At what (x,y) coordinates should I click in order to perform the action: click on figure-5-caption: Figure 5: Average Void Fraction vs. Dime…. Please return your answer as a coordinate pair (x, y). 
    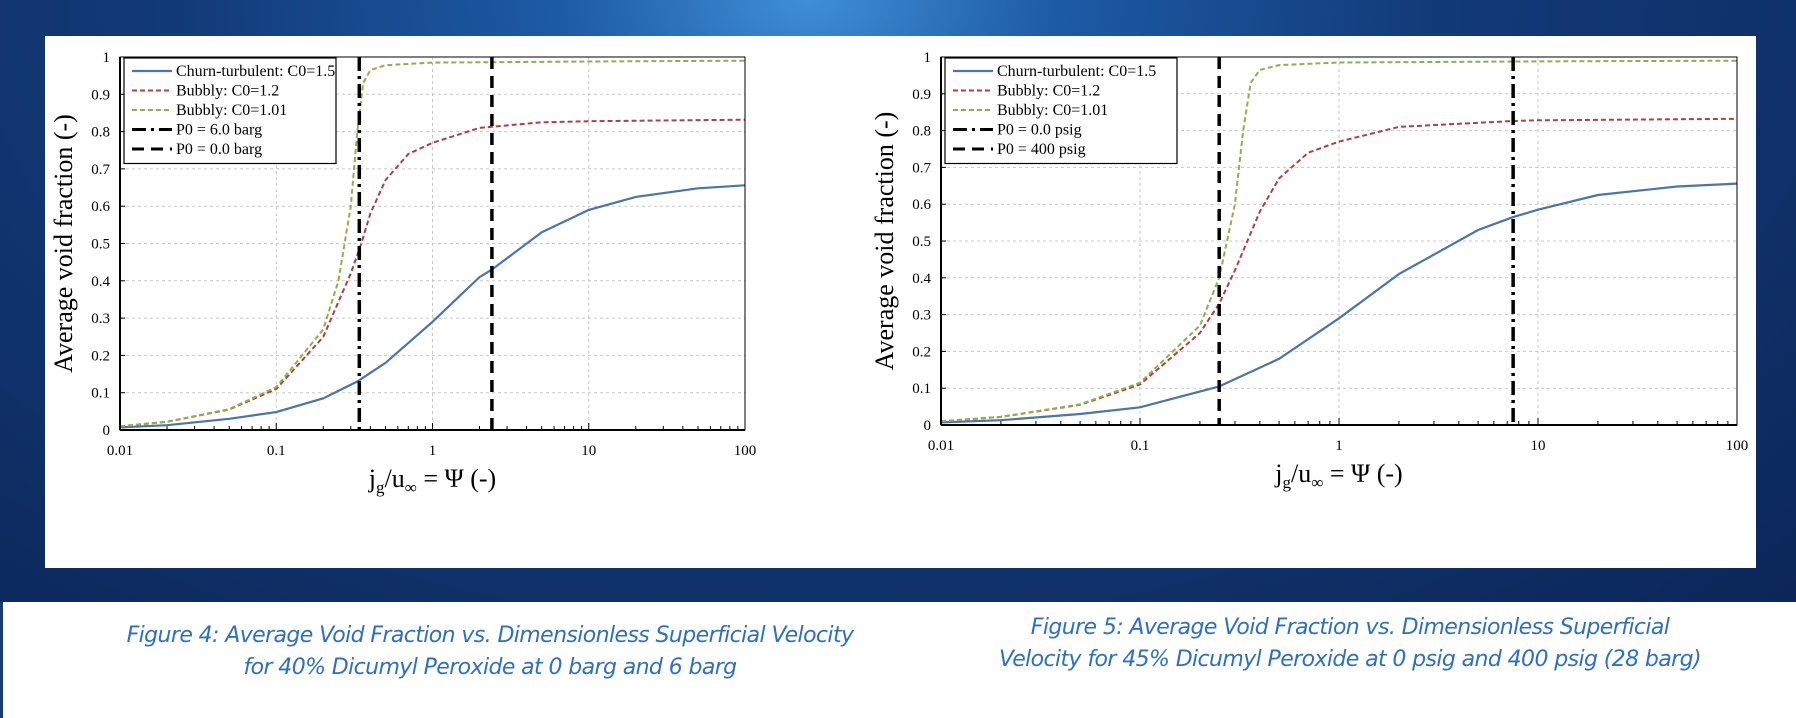
    Looking at the image, I should click on (1350, 644).